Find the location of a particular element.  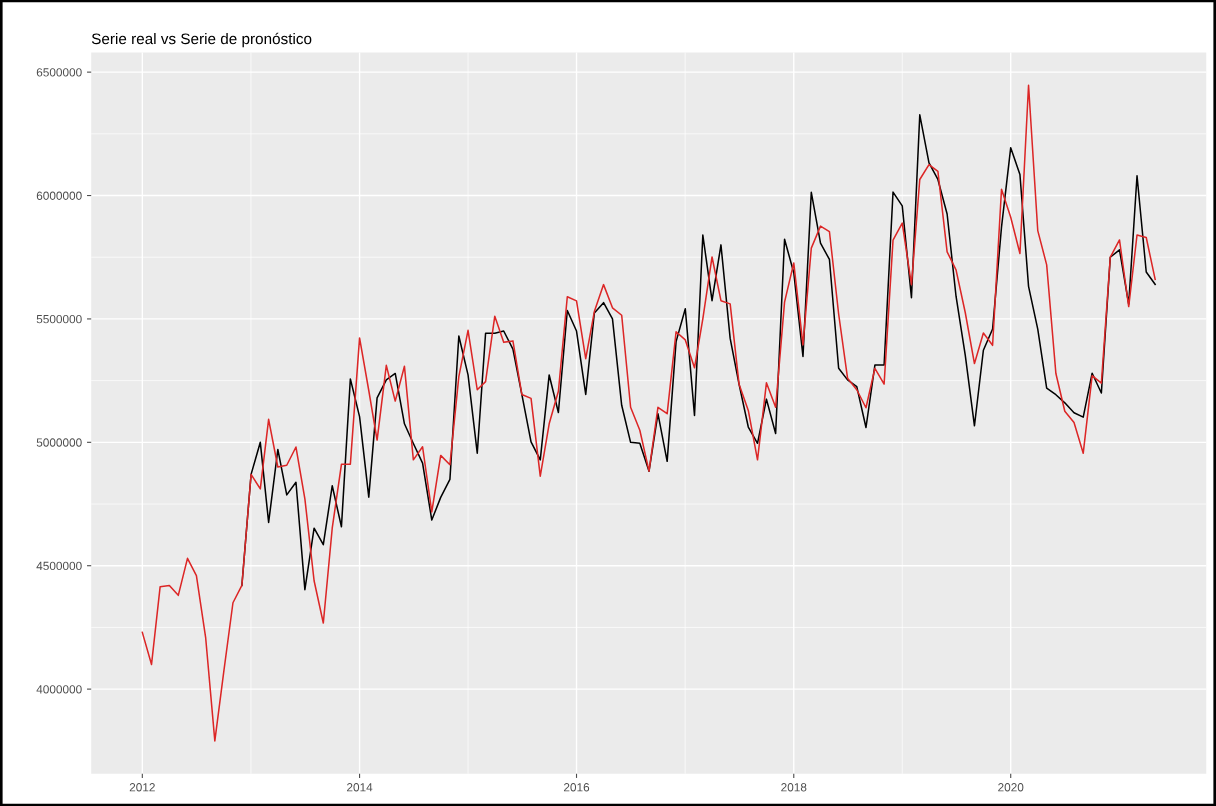

y-tick-label: 4000000 is located at coordinates (59, 689).